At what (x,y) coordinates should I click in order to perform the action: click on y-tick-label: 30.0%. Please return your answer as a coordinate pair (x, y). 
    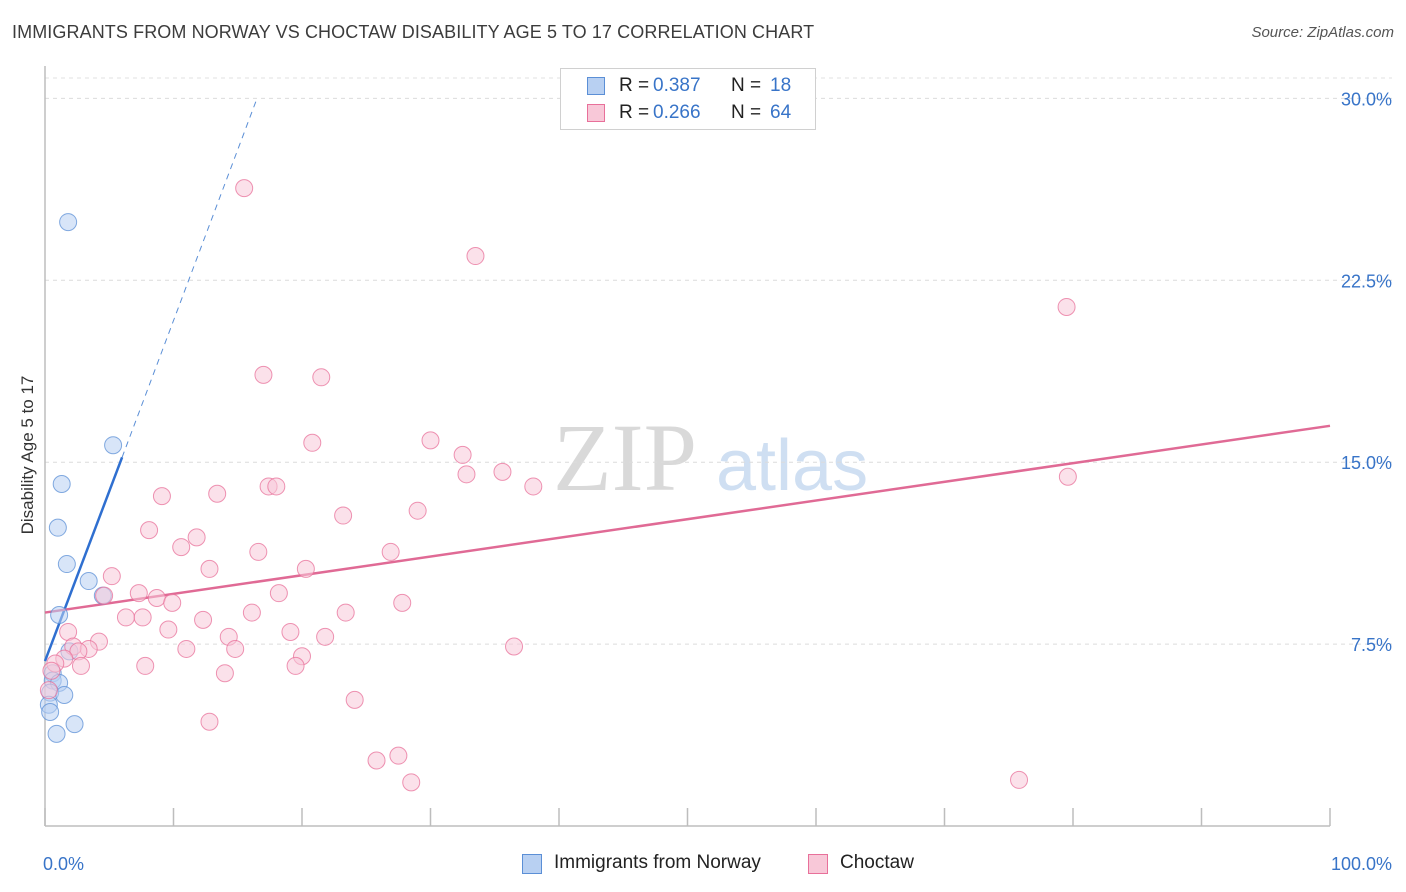
    Looking at the image, I should click on (1366, 99).